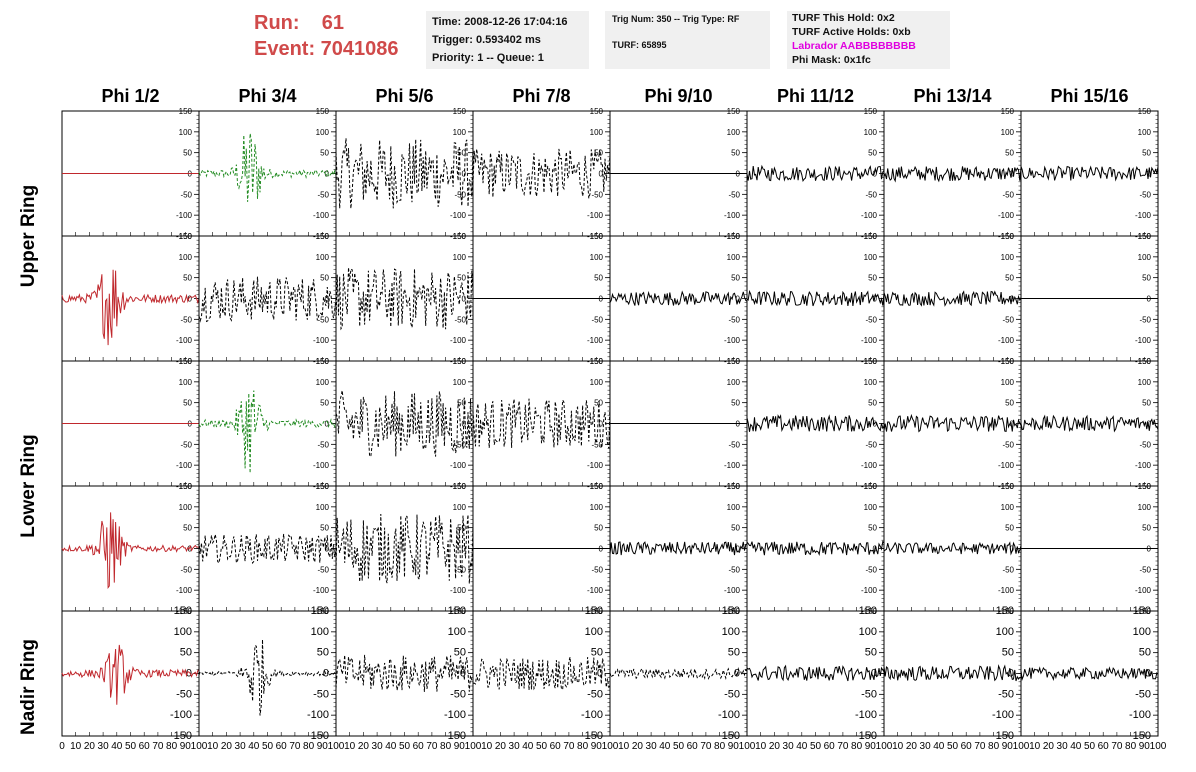 Image resolution: width=1196 pixels, height=772 pixels. I want to click on column-header-phi-15-16: Phi 15/16, so click(1089, 96).